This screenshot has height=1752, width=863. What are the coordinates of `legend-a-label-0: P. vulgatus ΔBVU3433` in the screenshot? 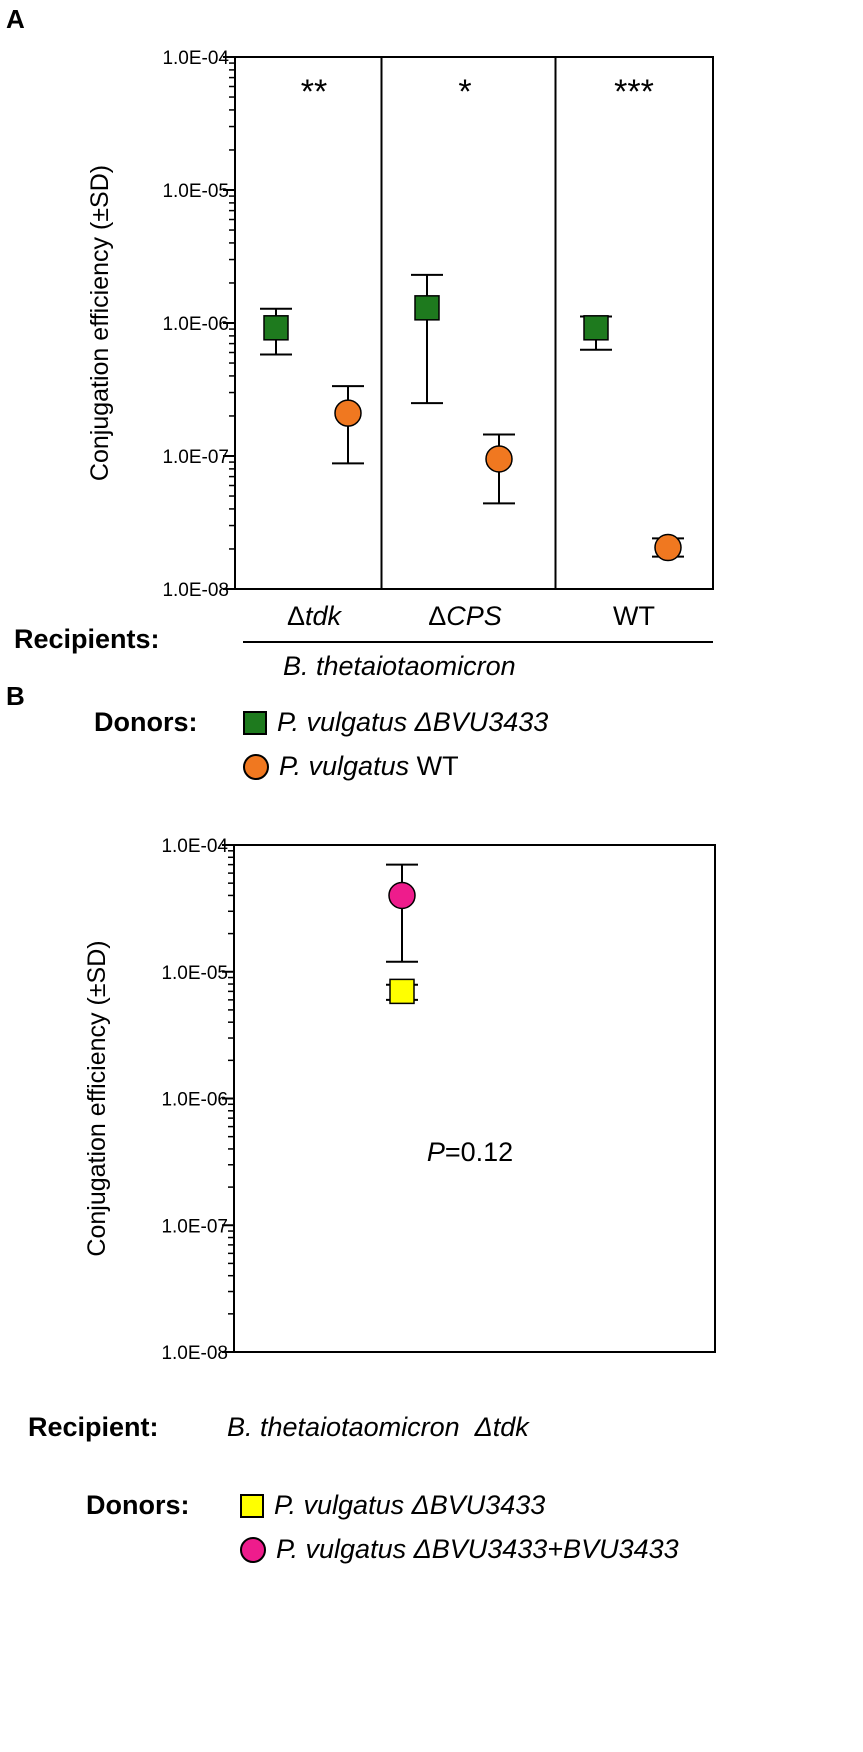 It's located at (413, 722).